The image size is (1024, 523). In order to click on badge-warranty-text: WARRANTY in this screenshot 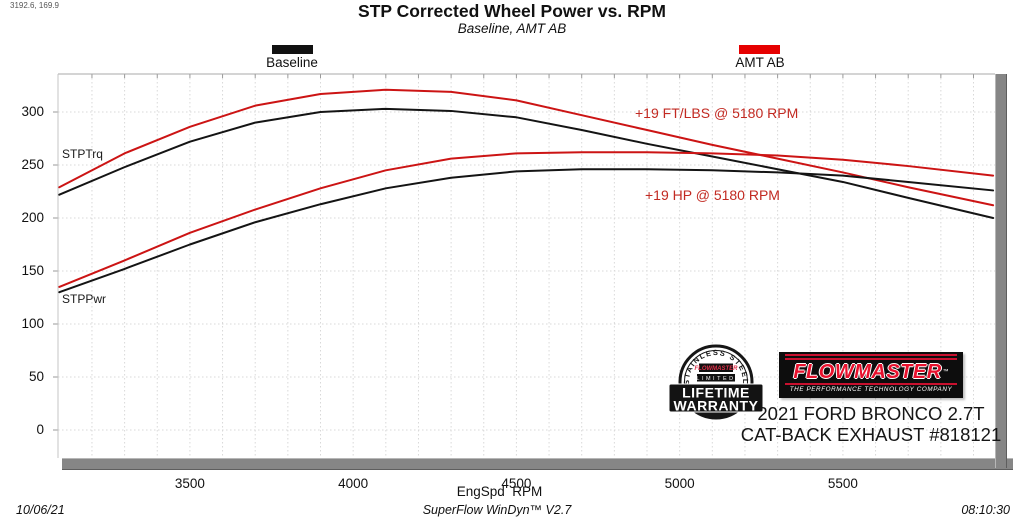, I will do `click(716, 406)`.